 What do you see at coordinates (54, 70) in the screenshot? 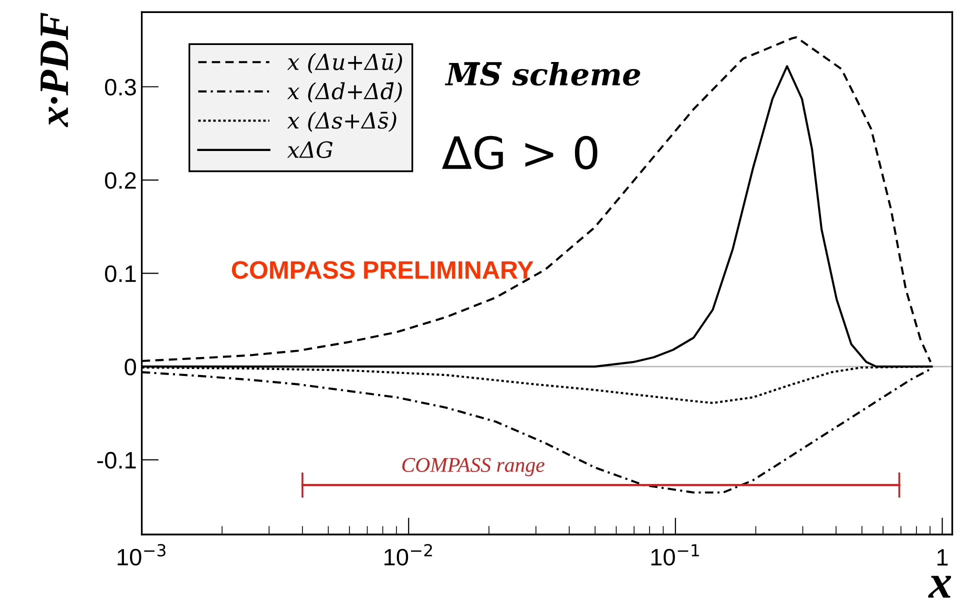
I see `y-axis-title: x·PDF` at bounding box center [54, 70].